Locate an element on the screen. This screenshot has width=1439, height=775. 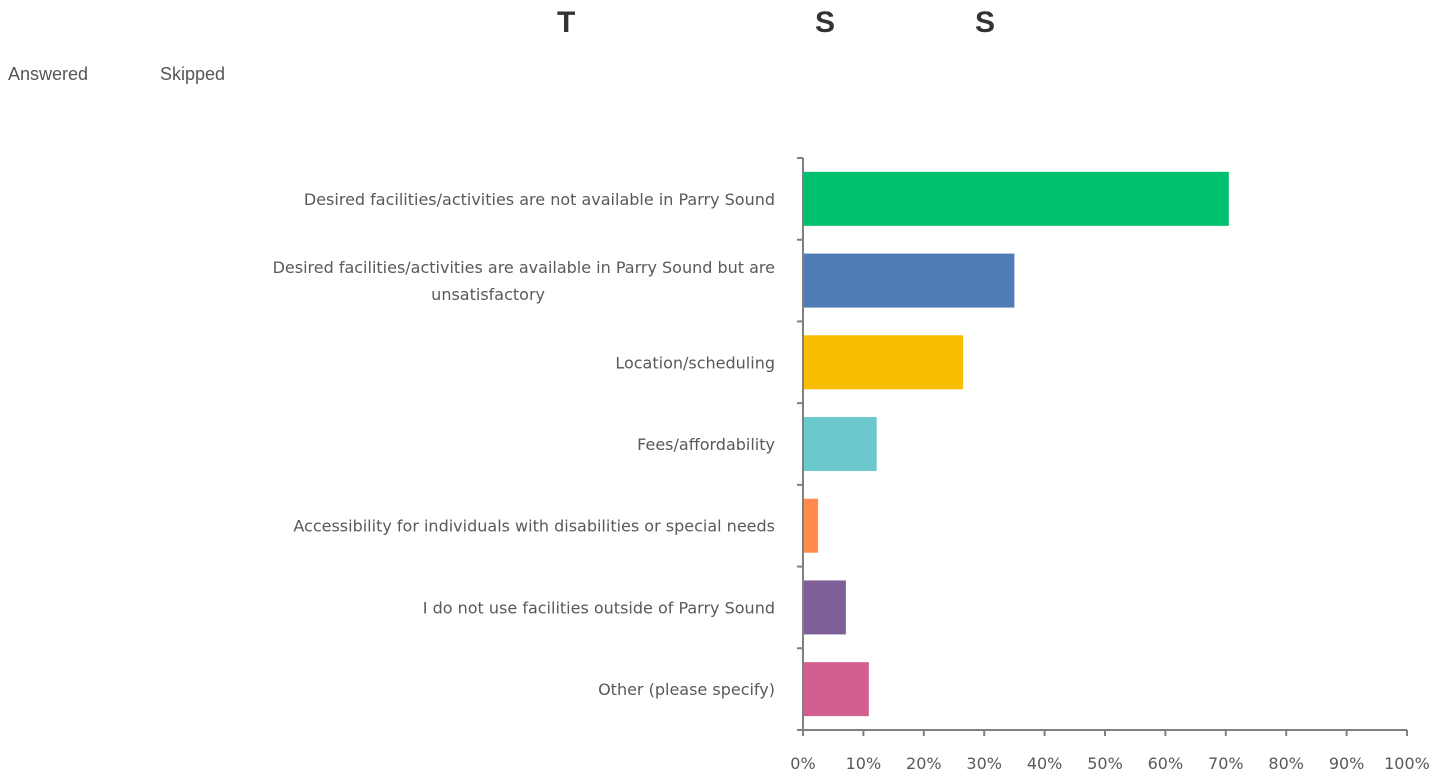
answered-label: Answered is located at coordinates (48, 74).